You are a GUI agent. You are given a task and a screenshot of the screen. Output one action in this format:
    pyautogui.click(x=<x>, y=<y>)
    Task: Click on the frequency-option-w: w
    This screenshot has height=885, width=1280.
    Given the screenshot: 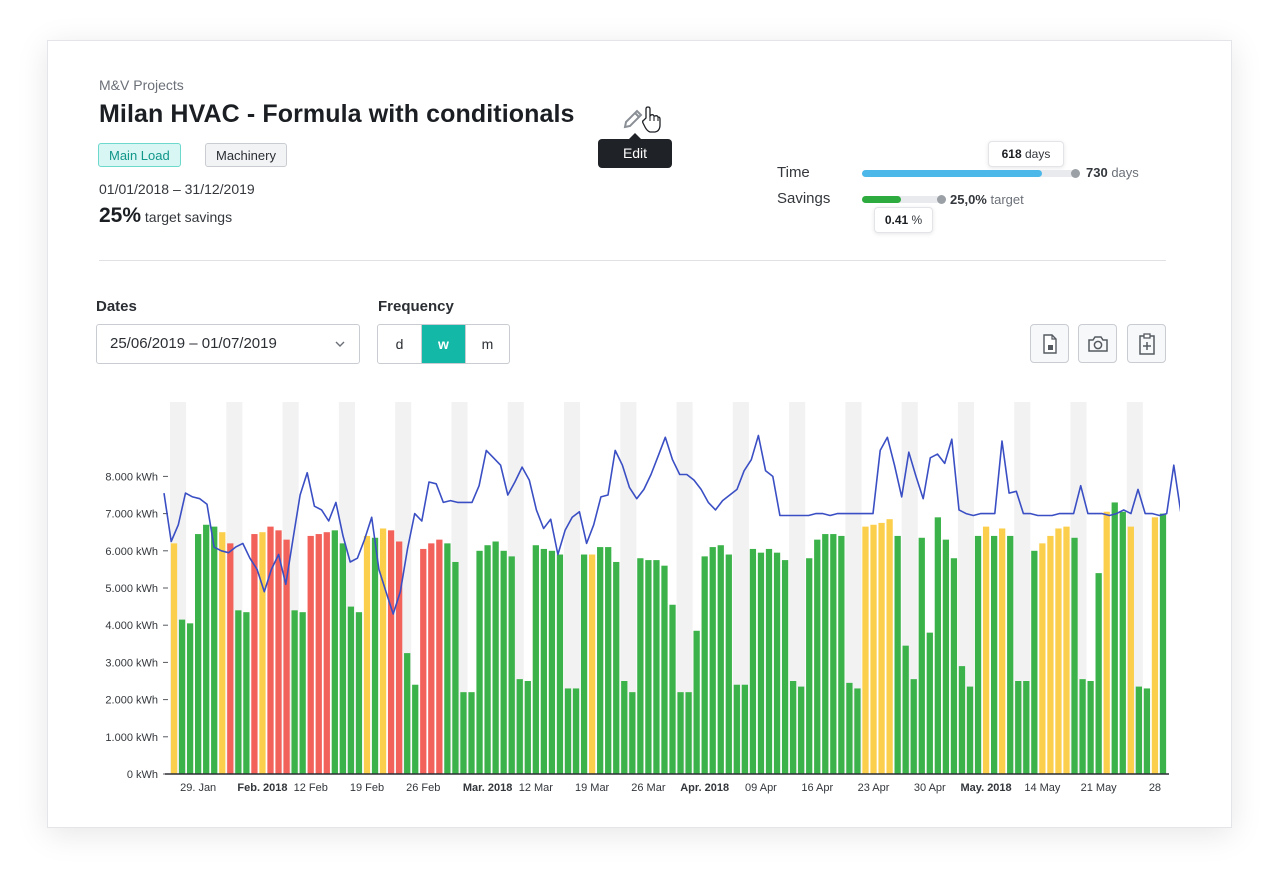 What is the action you would take?
    pyautogui.click(x=443, y=344)
    